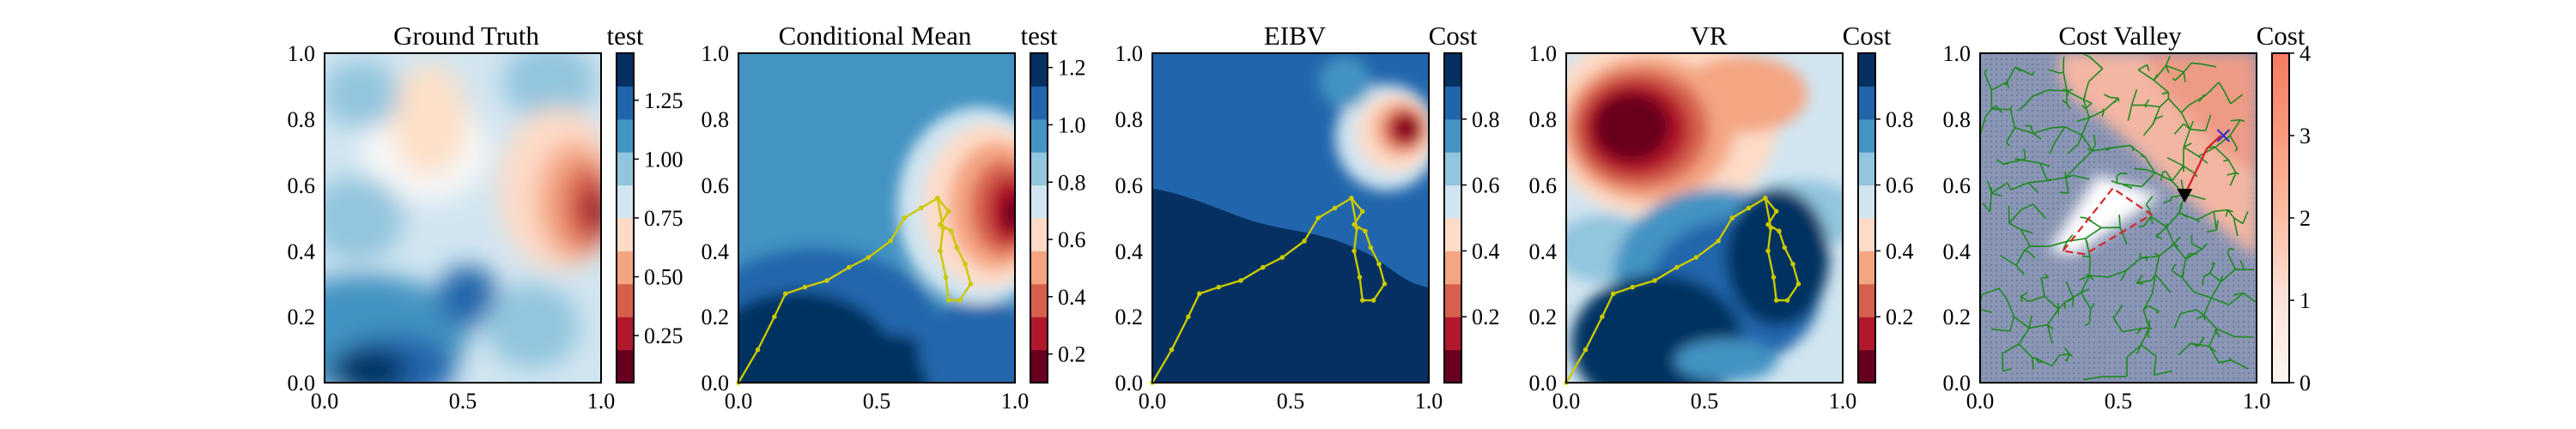 The width and height of the screenshot is (2576, 429). Describe the element at coordinates (2107, 221) in the screenshot. I see `obstacle-outline` at that location.